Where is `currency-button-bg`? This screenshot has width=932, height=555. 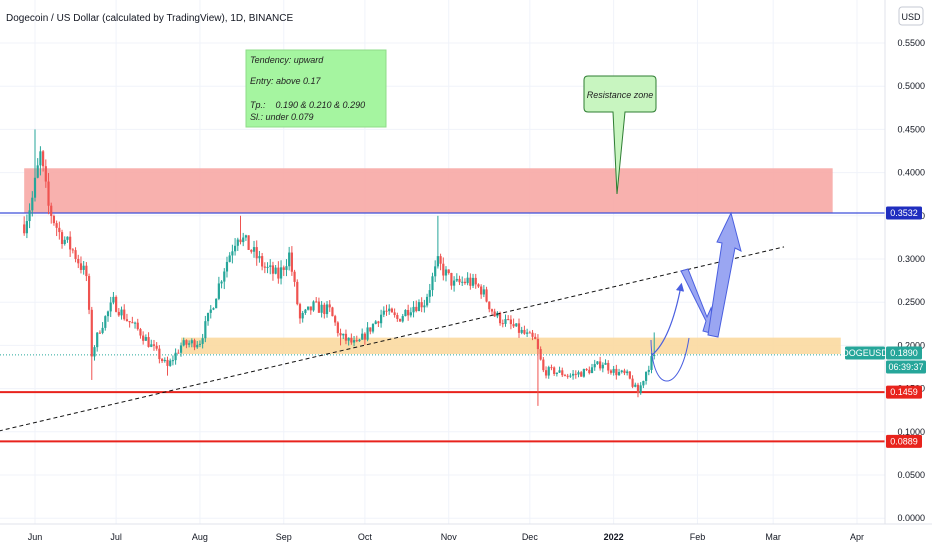
currency-button-bg is located at coordinates (911, 16).